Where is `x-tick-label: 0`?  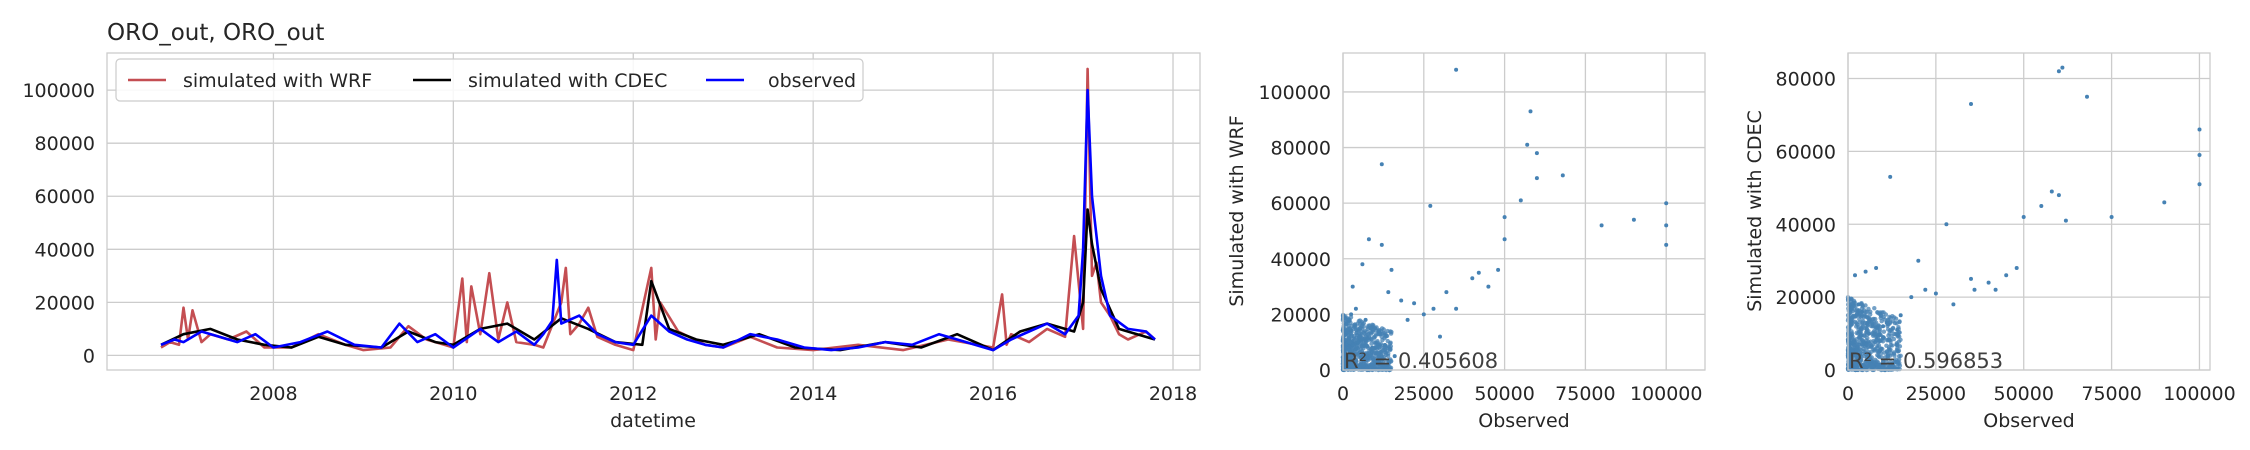 x-tick-label: 0 is located at coordinates (1343, 394).